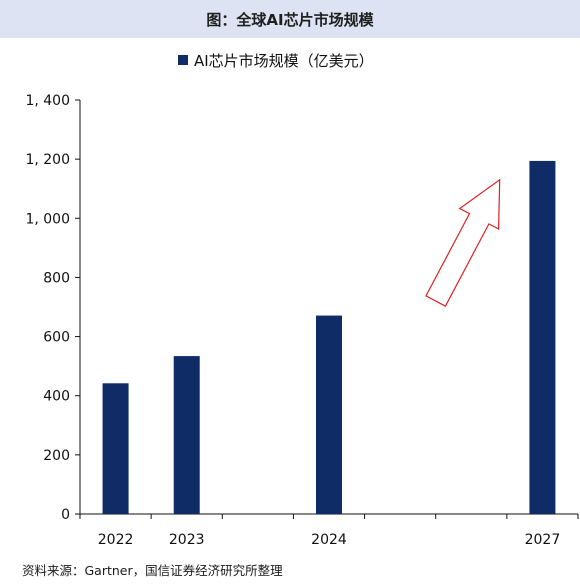  What do you see at coordinates (463, 243) in the screenshot?
I see `trend-arrow` at bounding box center [463, 243].